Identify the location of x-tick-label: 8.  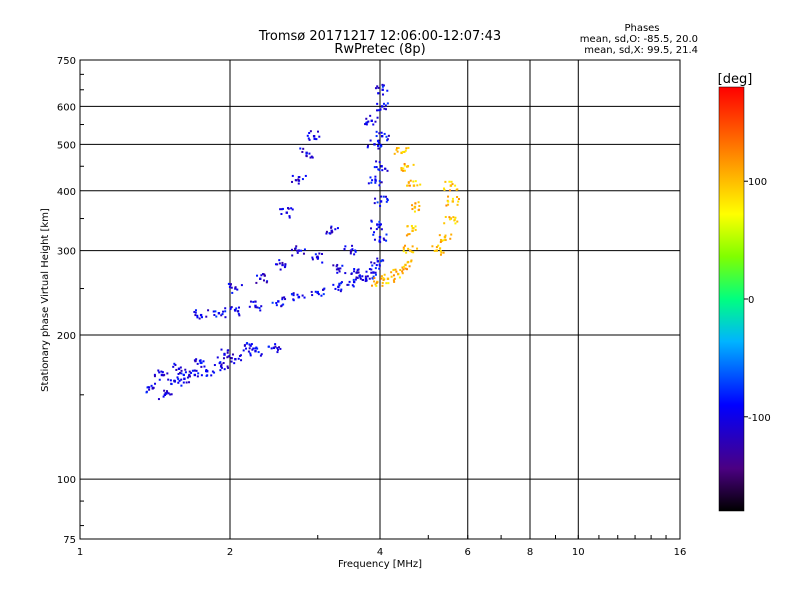
(530, 552).